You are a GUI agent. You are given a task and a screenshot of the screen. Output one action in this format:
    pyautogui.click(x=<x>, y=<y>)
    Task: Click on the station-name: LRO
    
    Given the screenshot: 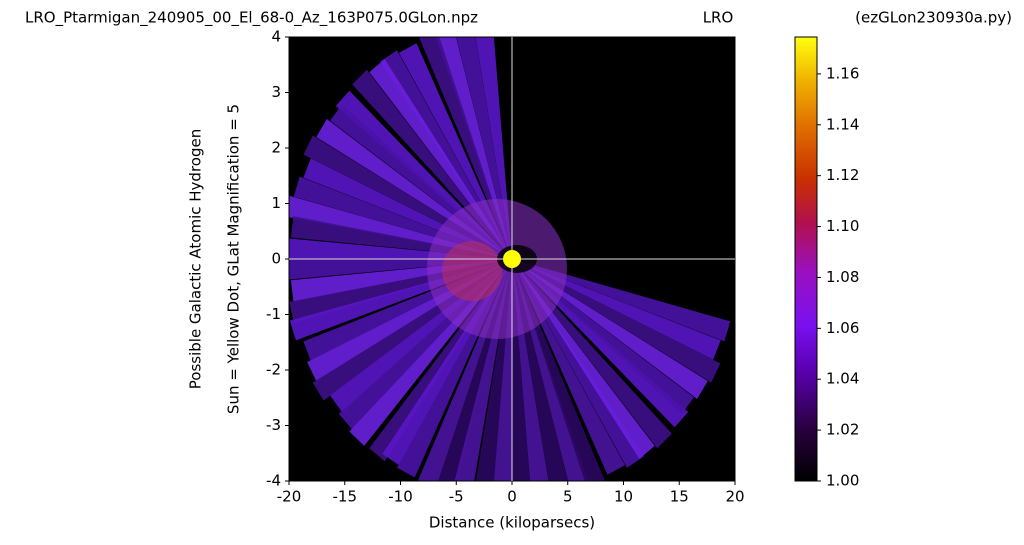 What is the action you would take?
    pyautogui.click(x=718, y=18)
    